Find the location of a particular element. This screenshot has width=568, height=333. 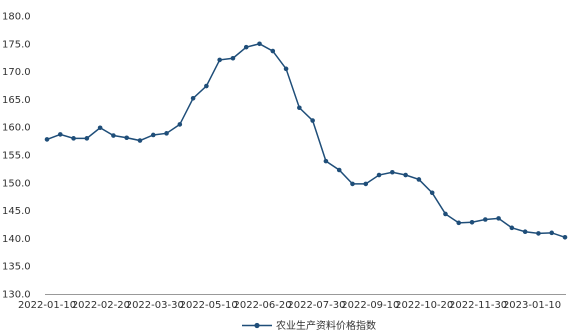

y-tick-label: 150.0 is located at coordinates (16, 183).